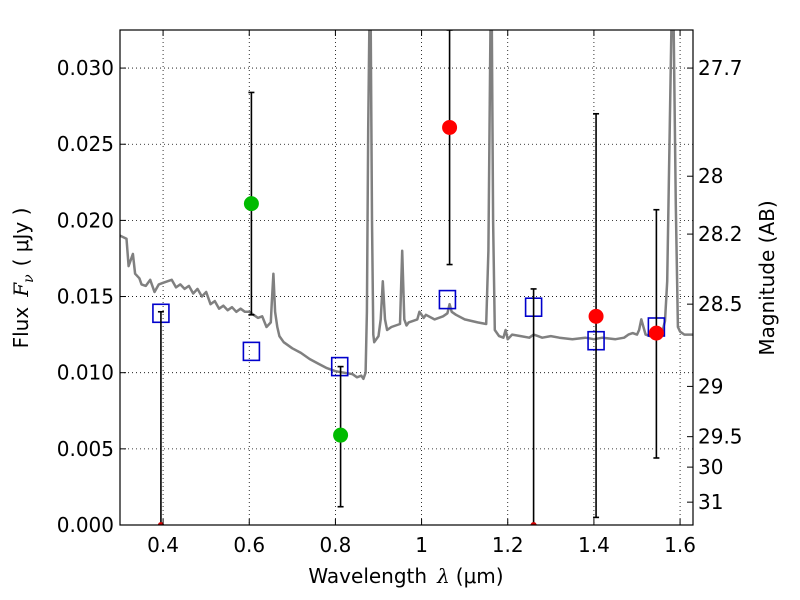  What do you see at coordinates (720, 234) in the screenshot?
I see `right-tick-label: 28.2` at bounding box center [720, 234].